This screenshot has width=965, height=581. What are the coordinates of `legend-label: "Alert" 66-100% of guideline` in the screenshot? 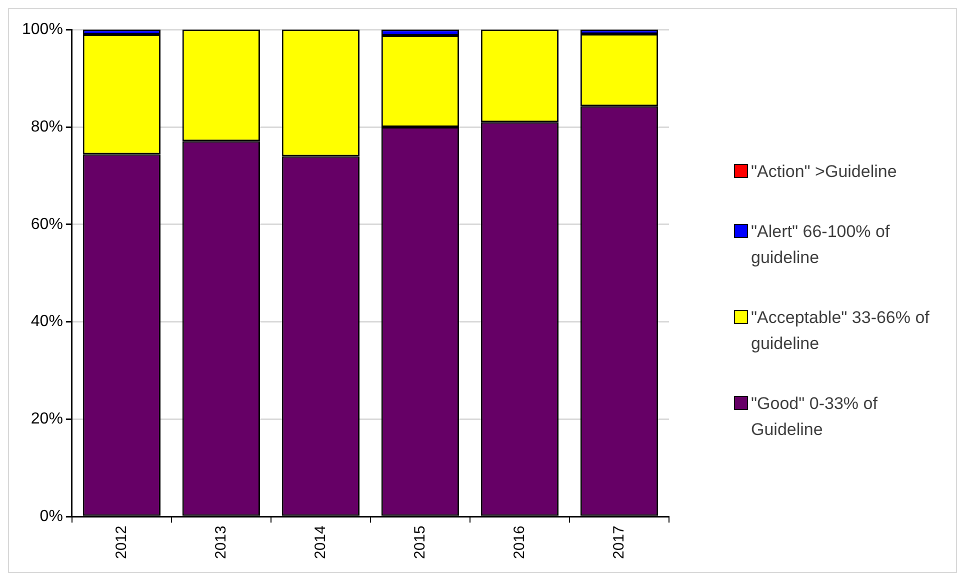 It's located at (821, 245).